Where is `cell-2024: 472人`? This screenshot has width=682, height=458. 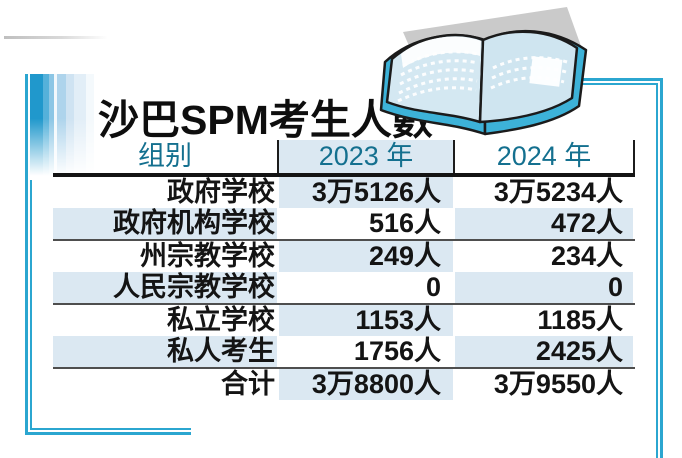 cell-2024: 472人 is located at coordinates (544, 223).